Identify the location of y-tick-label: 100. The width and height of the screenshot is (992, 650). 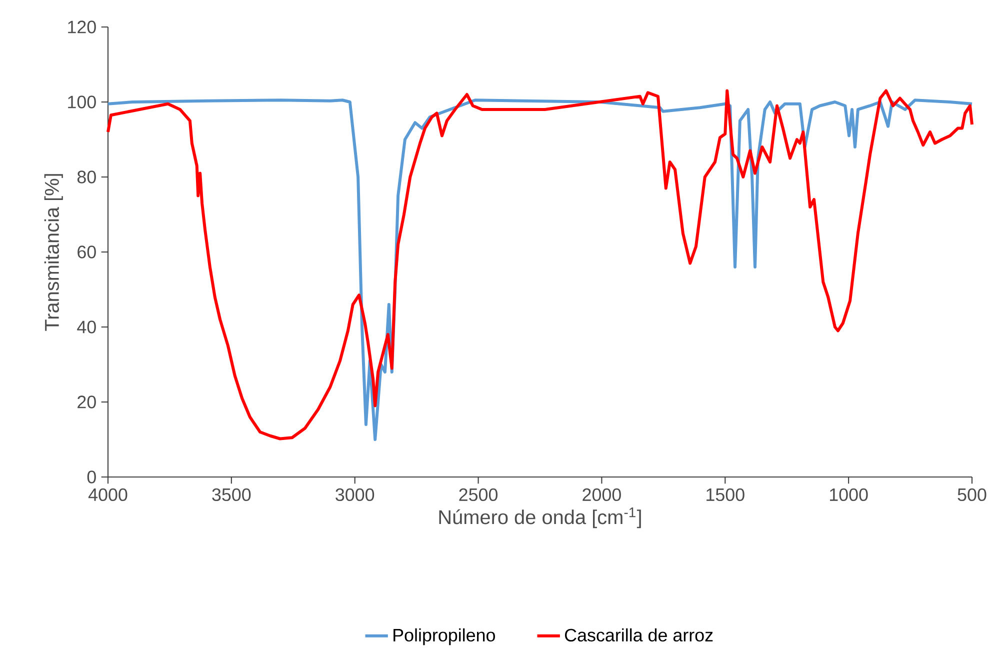
(82, 102).